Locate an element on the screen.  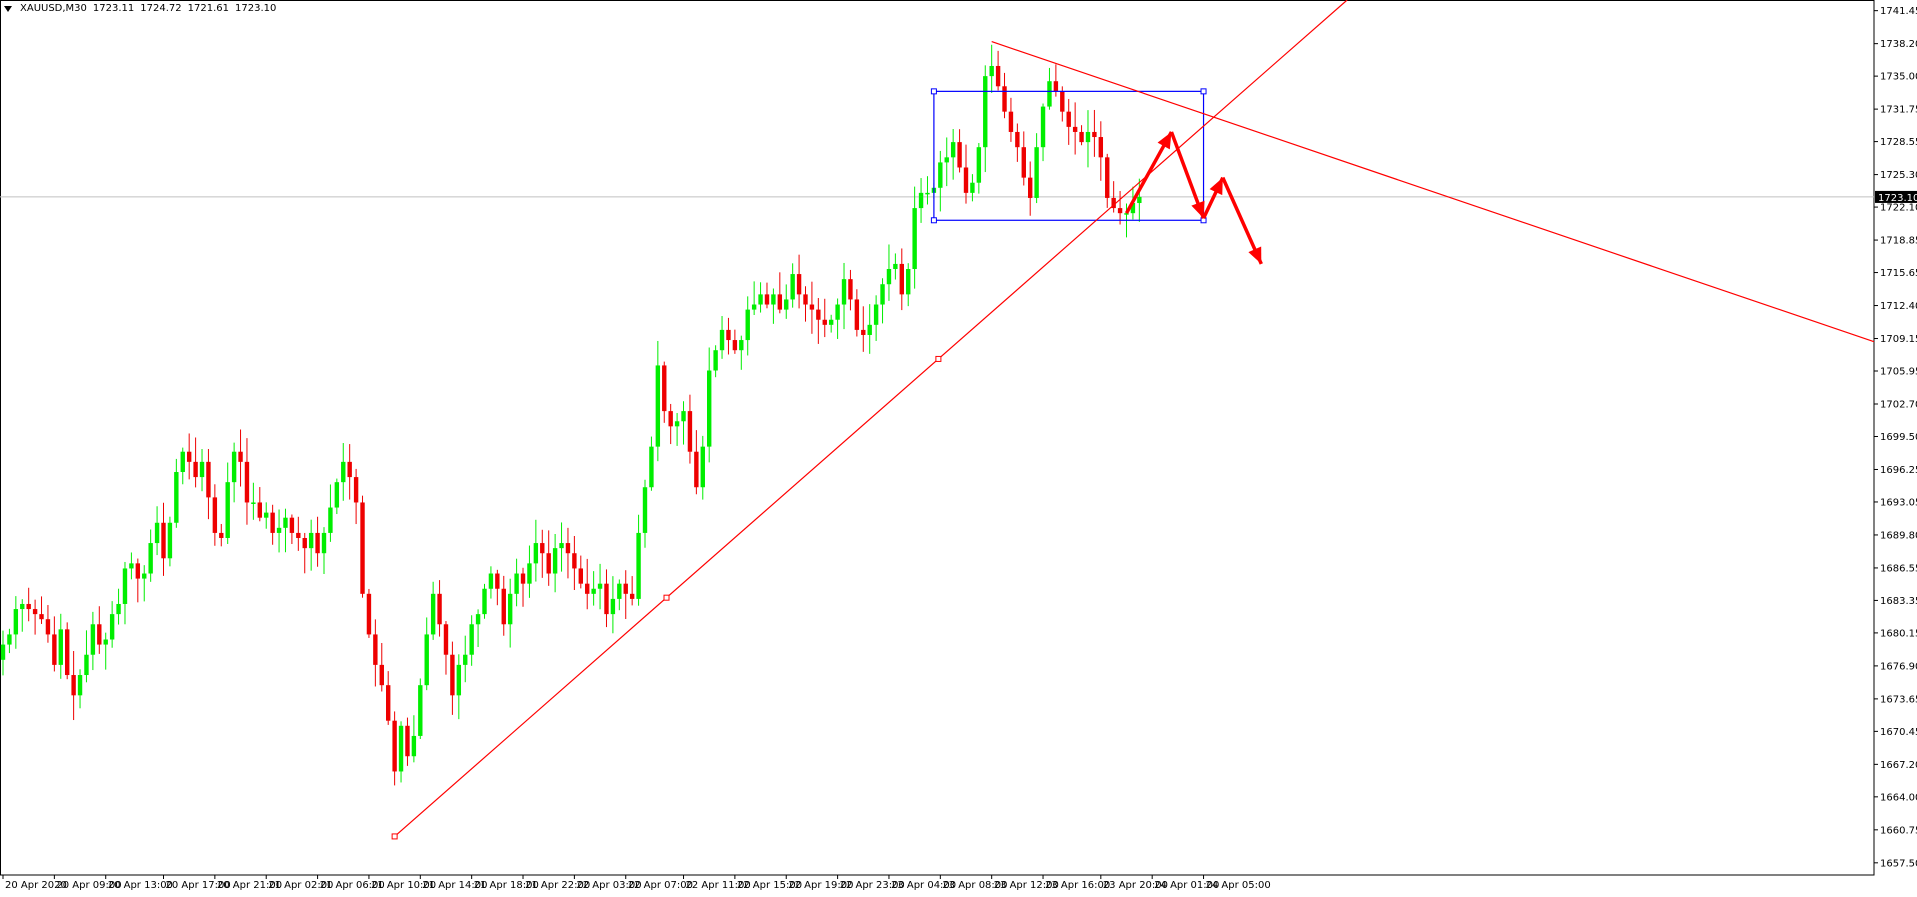
x-tick-label: 22 Apr 03:00 is located at coordinates (608, 885).